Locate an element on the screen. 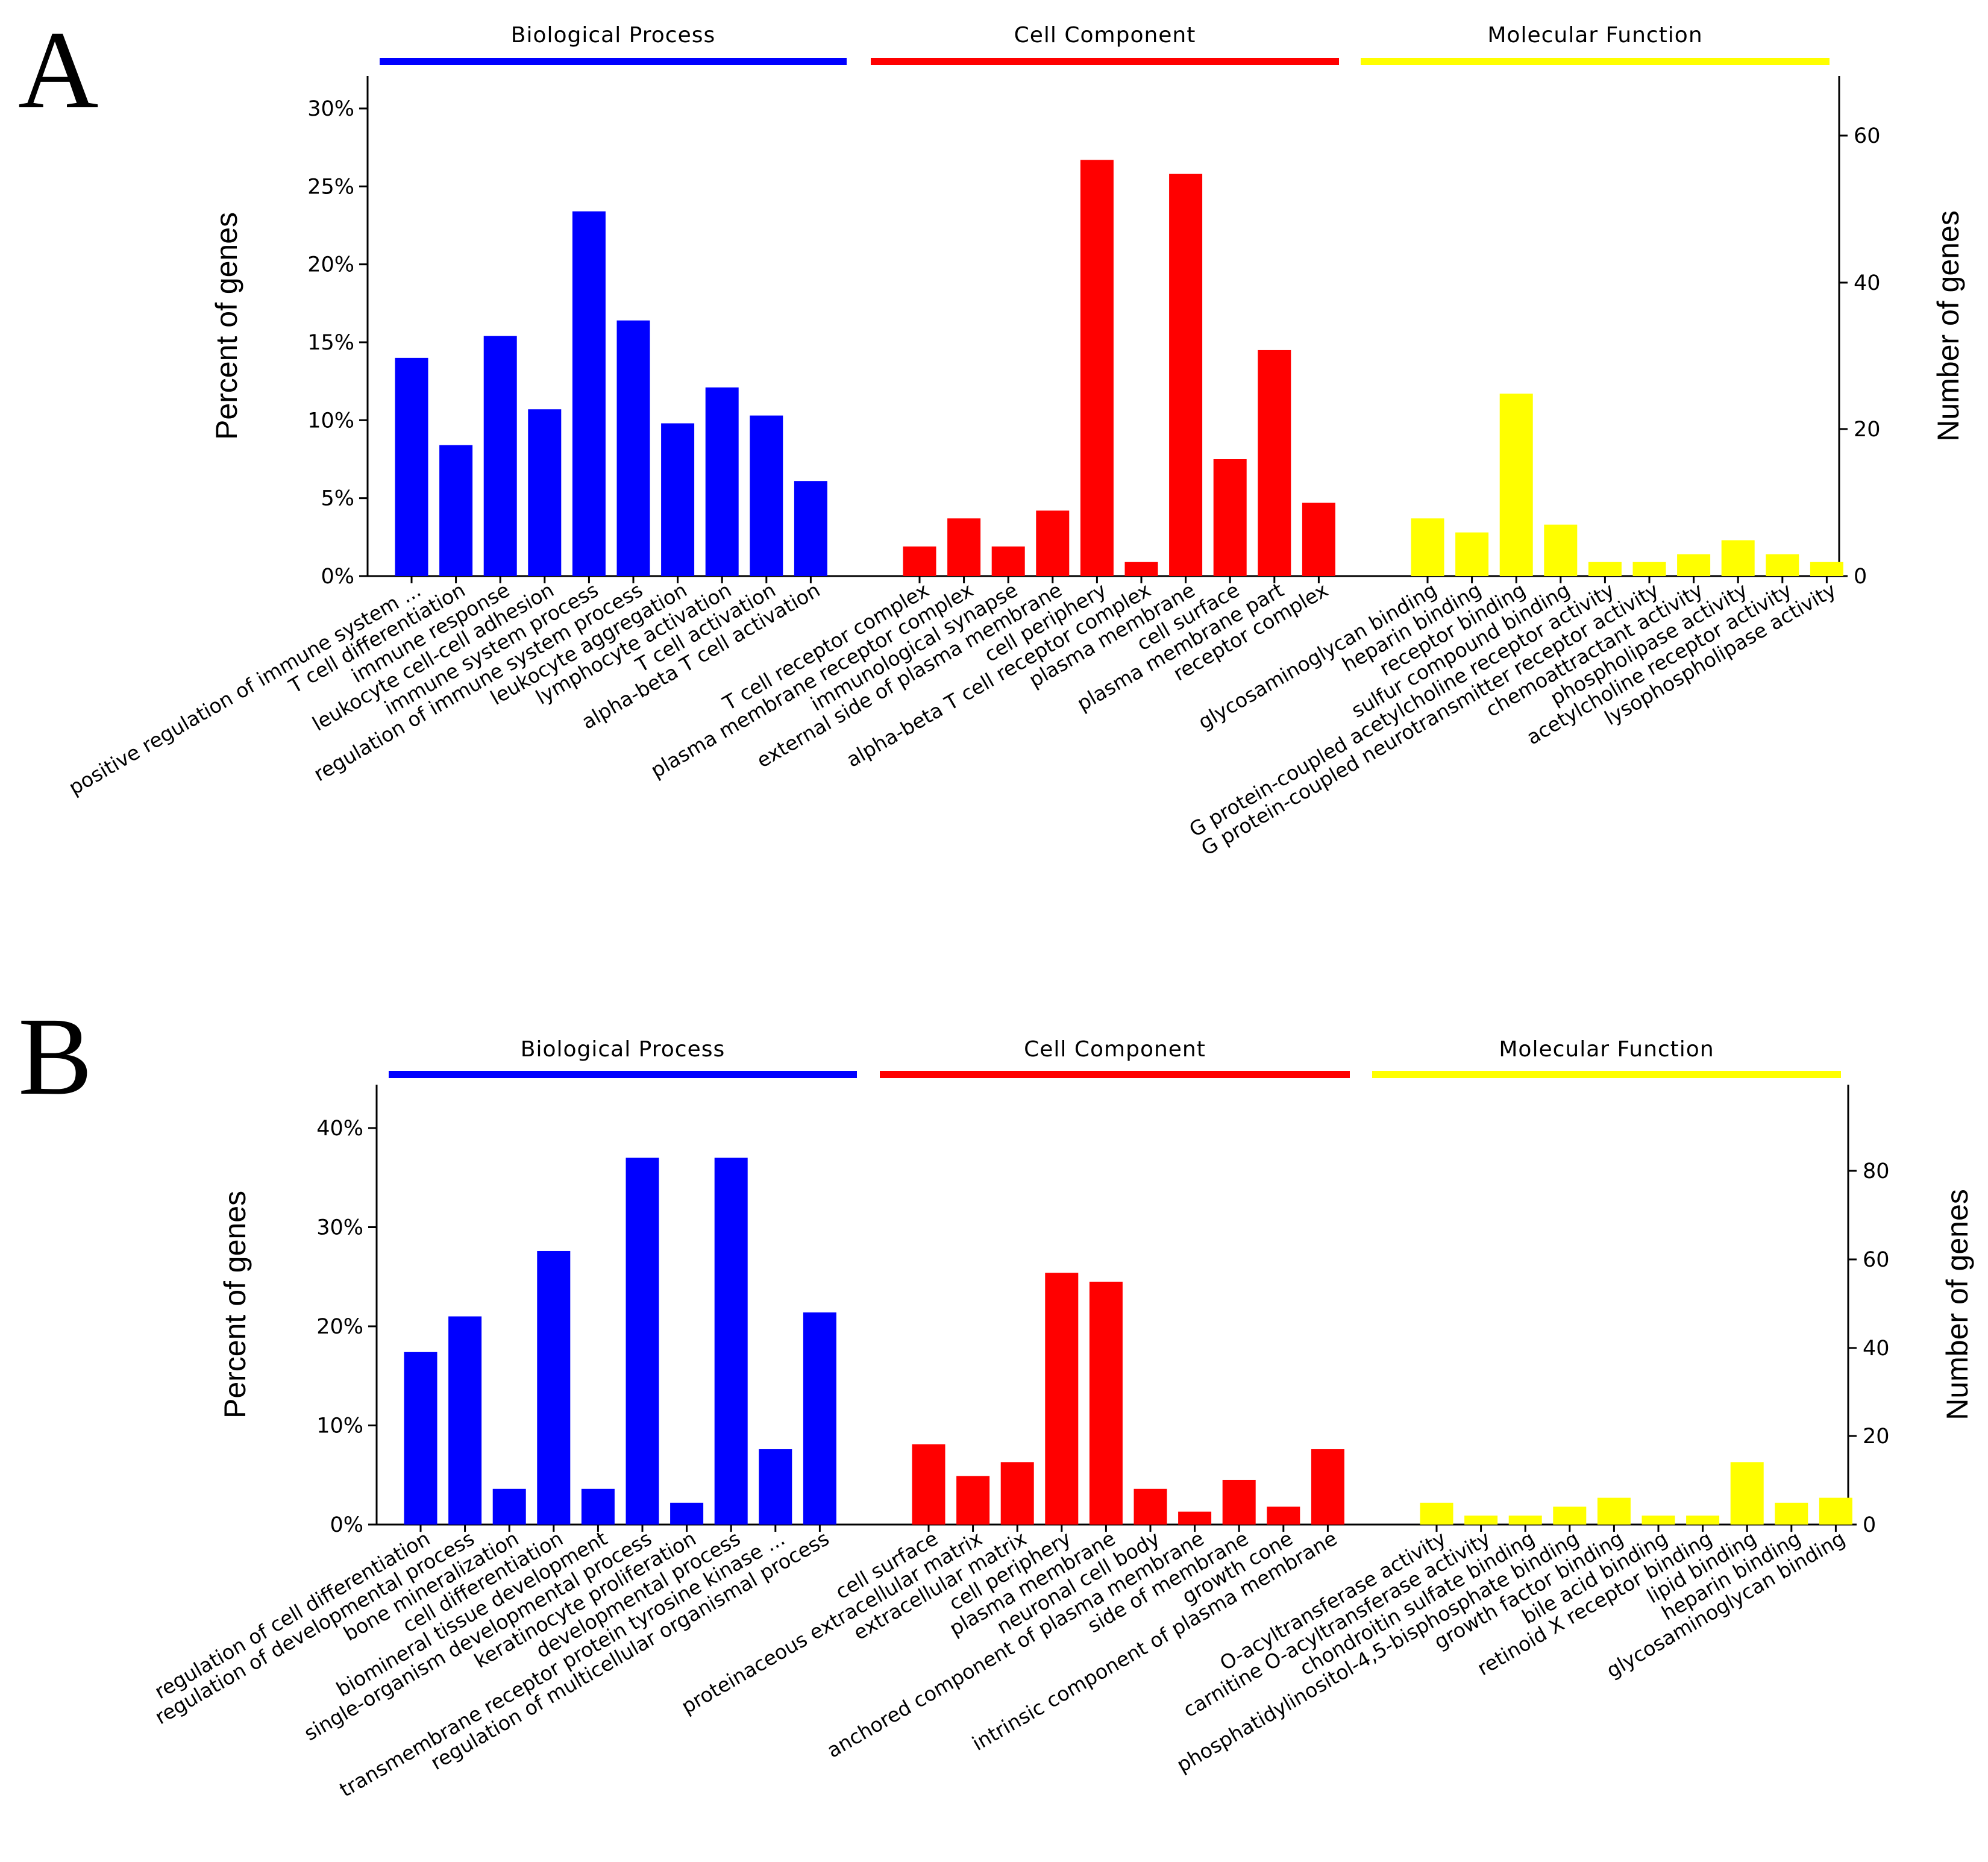 The image size is (1988, 1862). panel-b-y2tick-label: 20 is located at coordinates (1876, 1437).